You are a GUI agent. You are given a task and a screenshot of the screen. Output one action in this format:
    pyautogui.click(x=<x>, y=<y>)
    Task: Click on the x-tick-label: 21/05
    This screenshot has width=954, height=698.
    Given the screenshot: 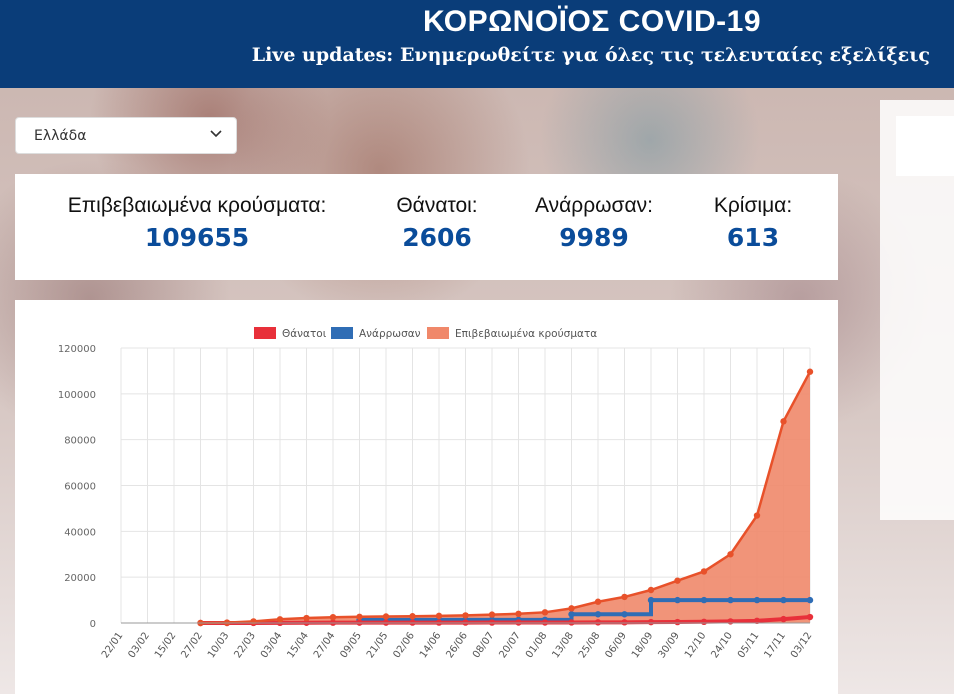 What is the action you would take?
    pyautogui.click(x=378, y=645)
    